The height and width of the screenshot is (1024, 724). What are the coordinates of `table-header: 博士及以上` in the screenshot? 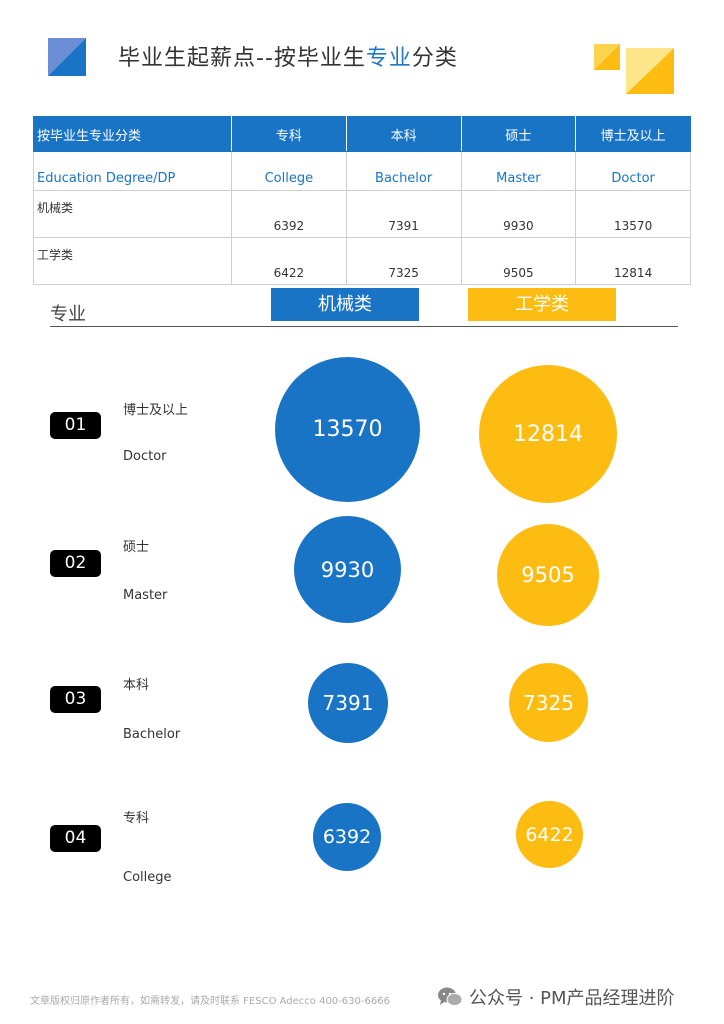 It's located at (633, 134).